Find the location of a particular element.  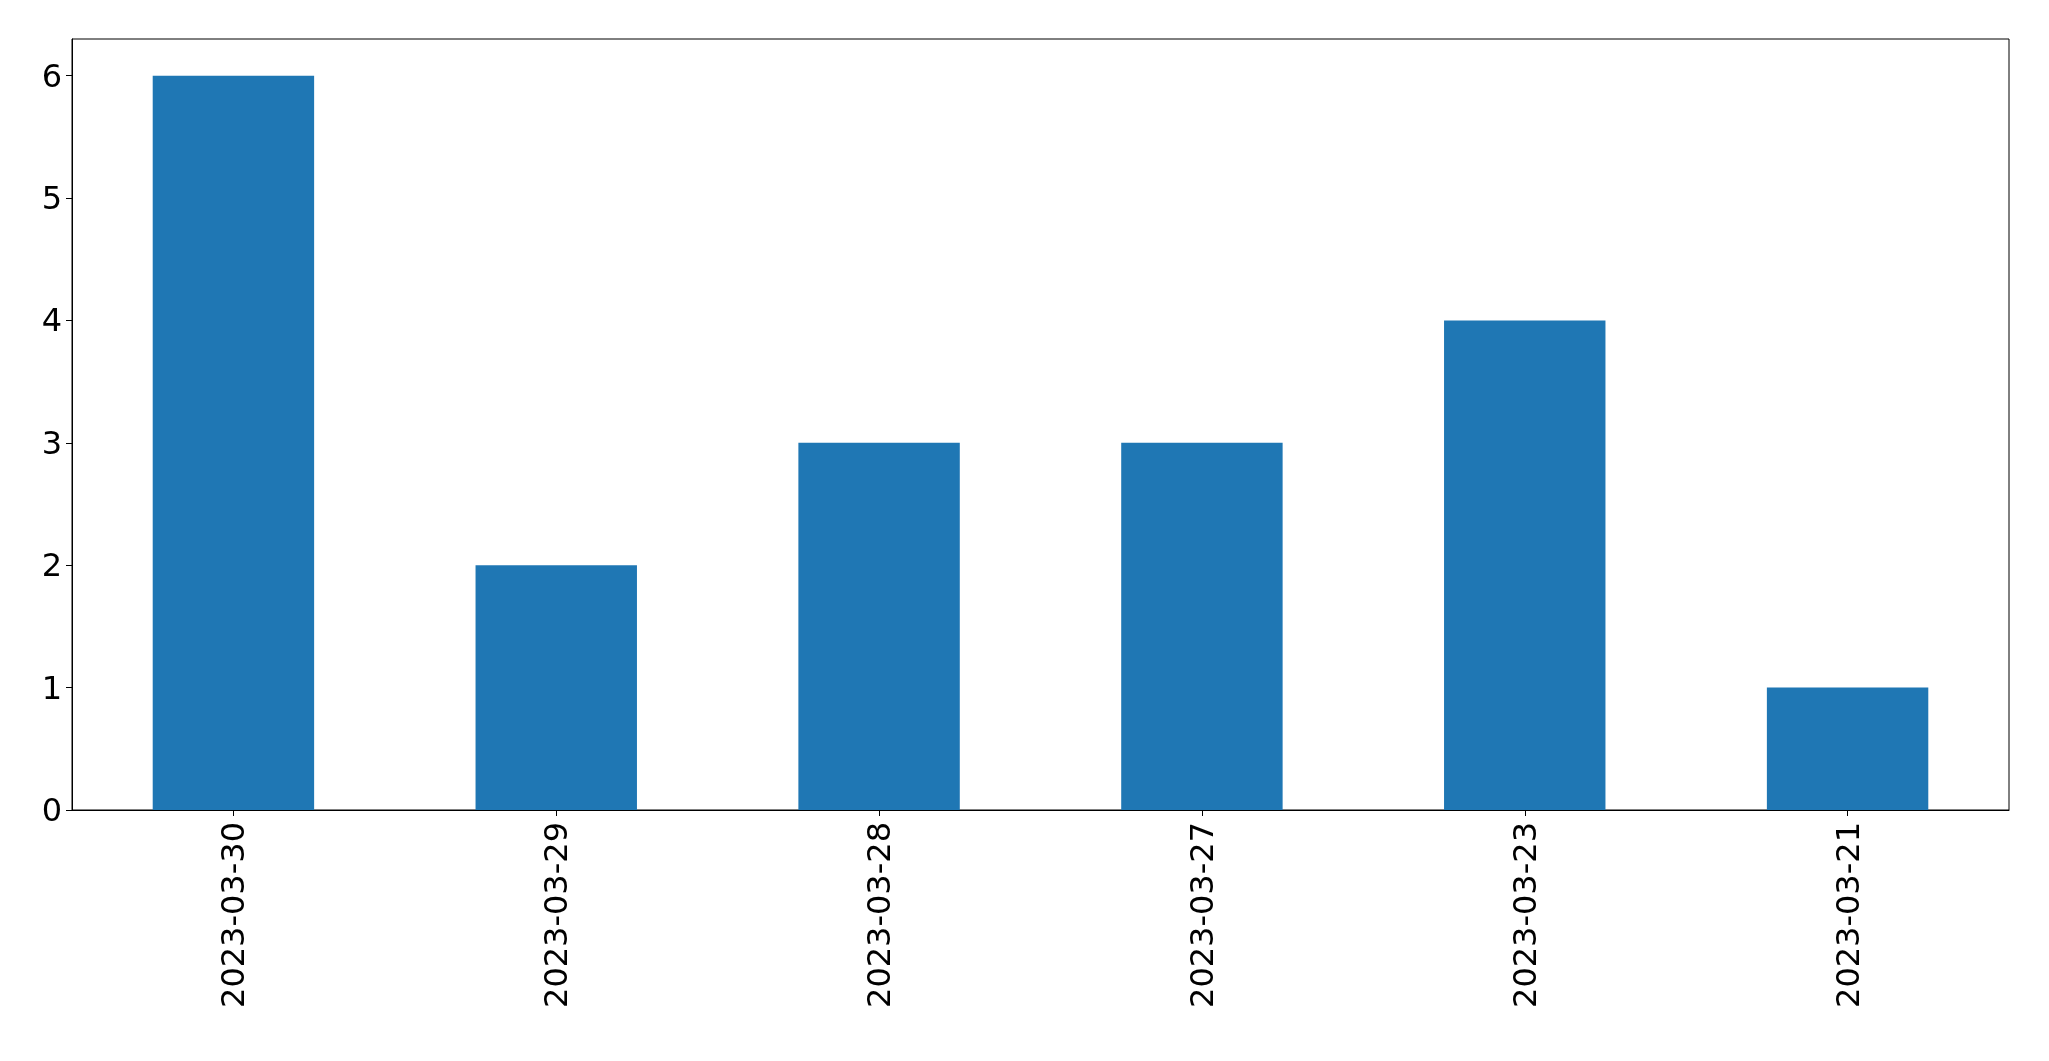

x-tick-label: 2023-03-27 is located at coordinates (1201, 915).